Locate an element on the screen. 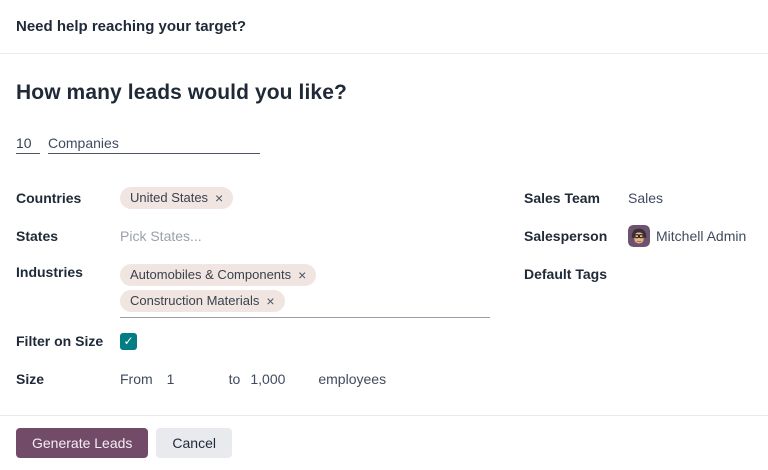 This screenshot has height=470, width=768. sales-team-label: Sales Team is located at coordinates (562, 198).